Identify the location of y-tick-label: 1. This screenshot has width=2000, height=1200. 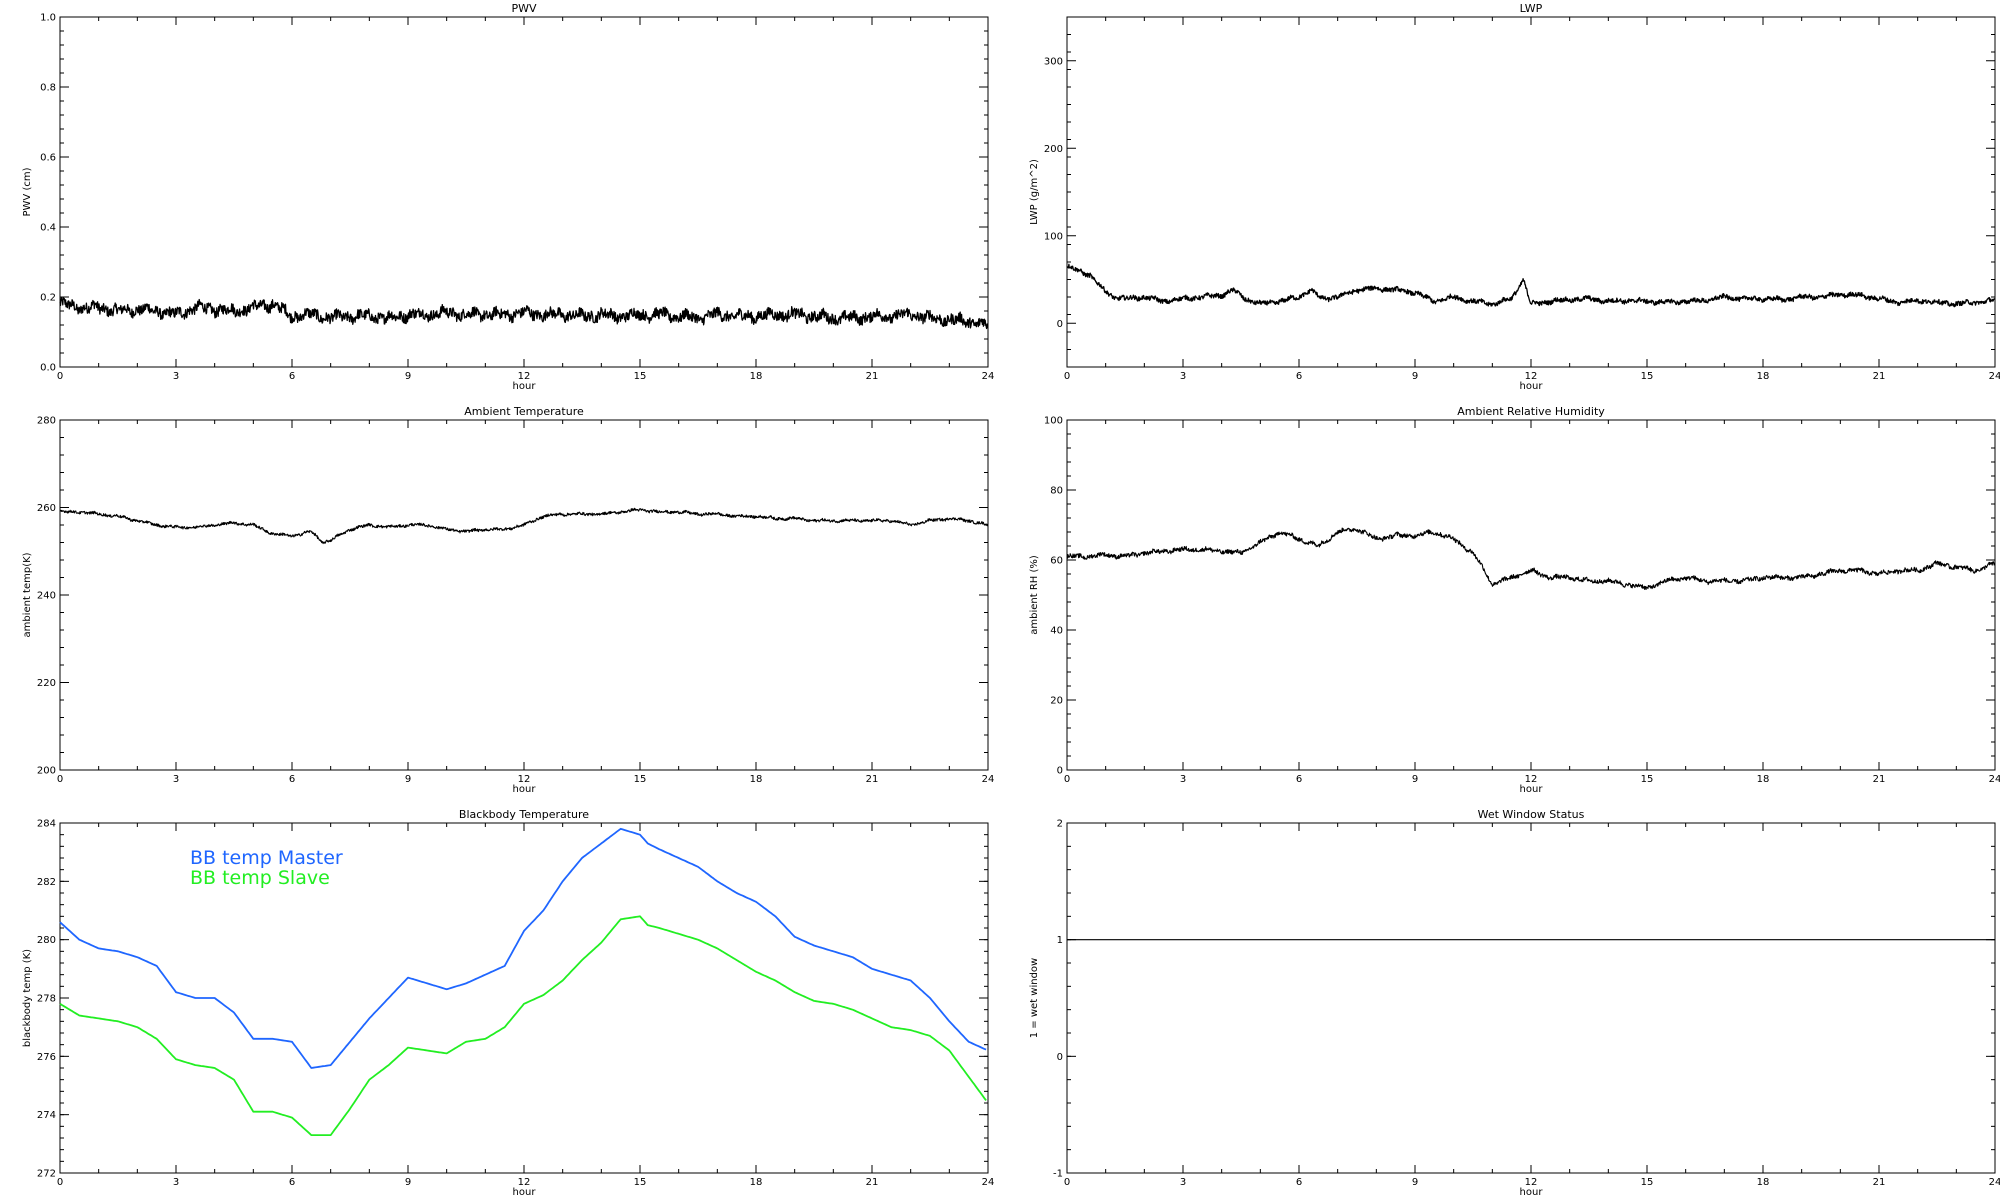
(1060, 940).